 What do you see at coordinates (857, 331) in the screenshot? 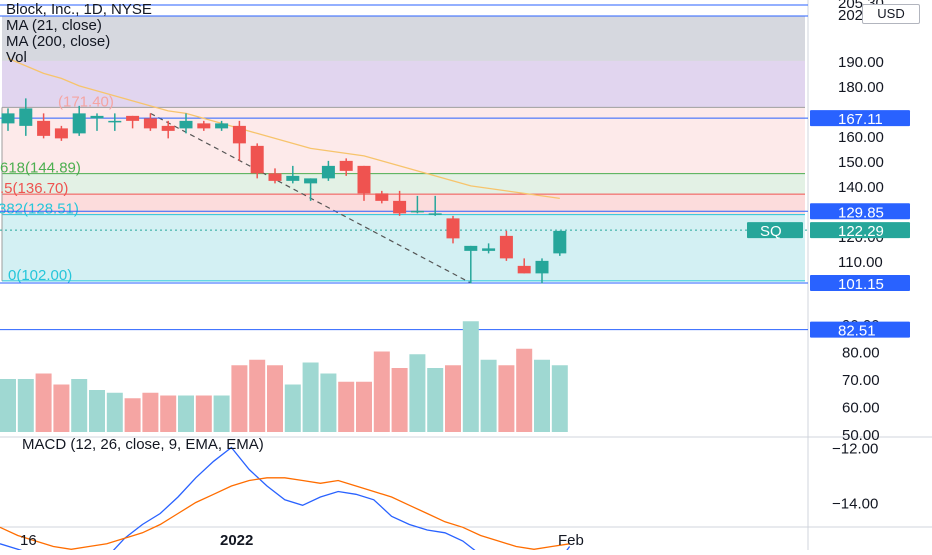
I see `price-tag-label: 82.51` at bounding box center [857, 331].